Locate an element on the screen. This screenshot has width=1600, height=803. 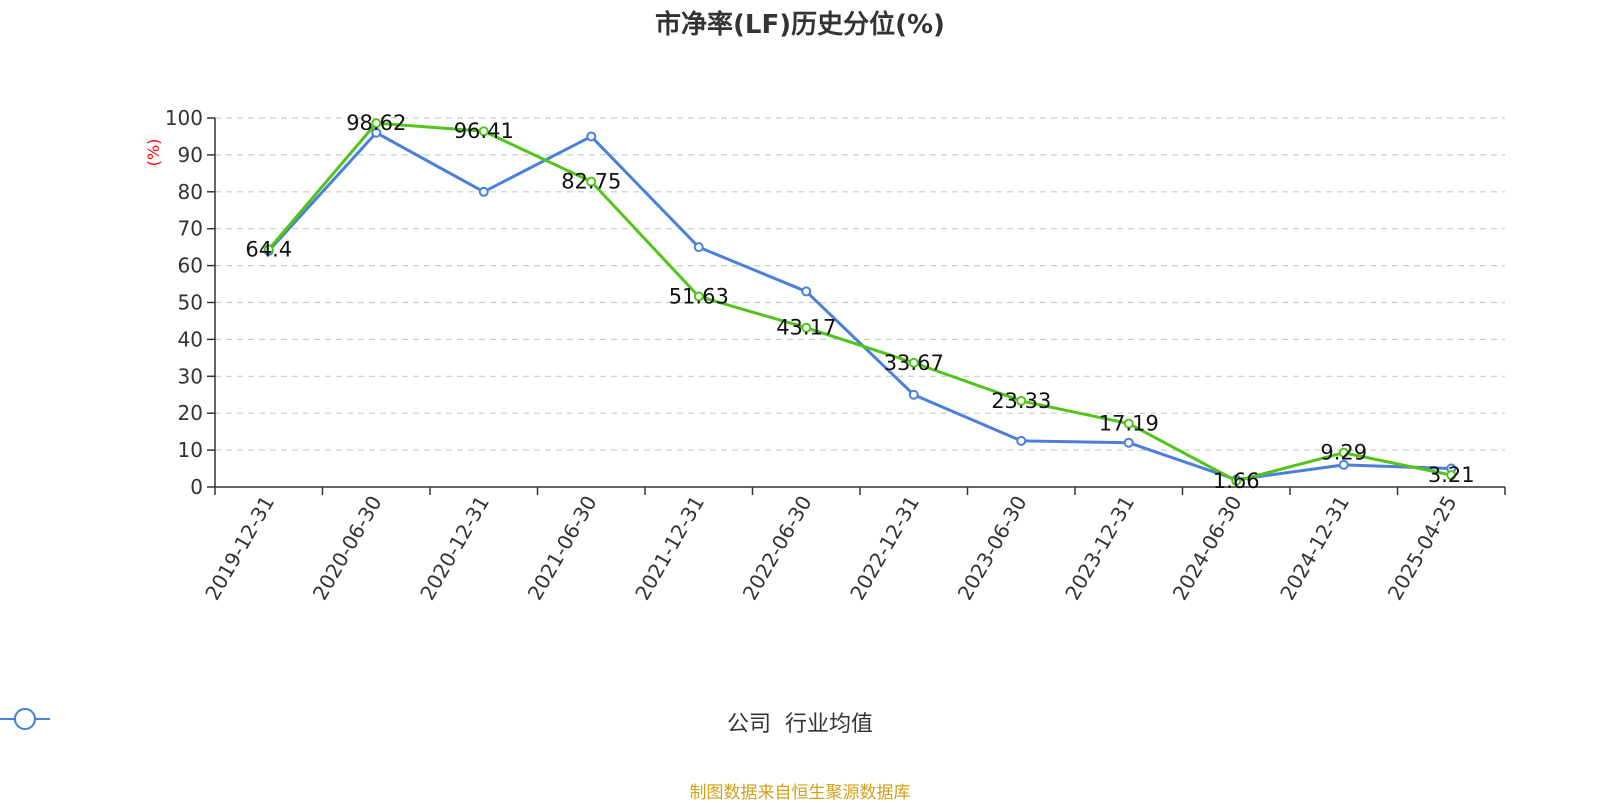
data-label-company: 98.62 is located at coordinates (376, 123).